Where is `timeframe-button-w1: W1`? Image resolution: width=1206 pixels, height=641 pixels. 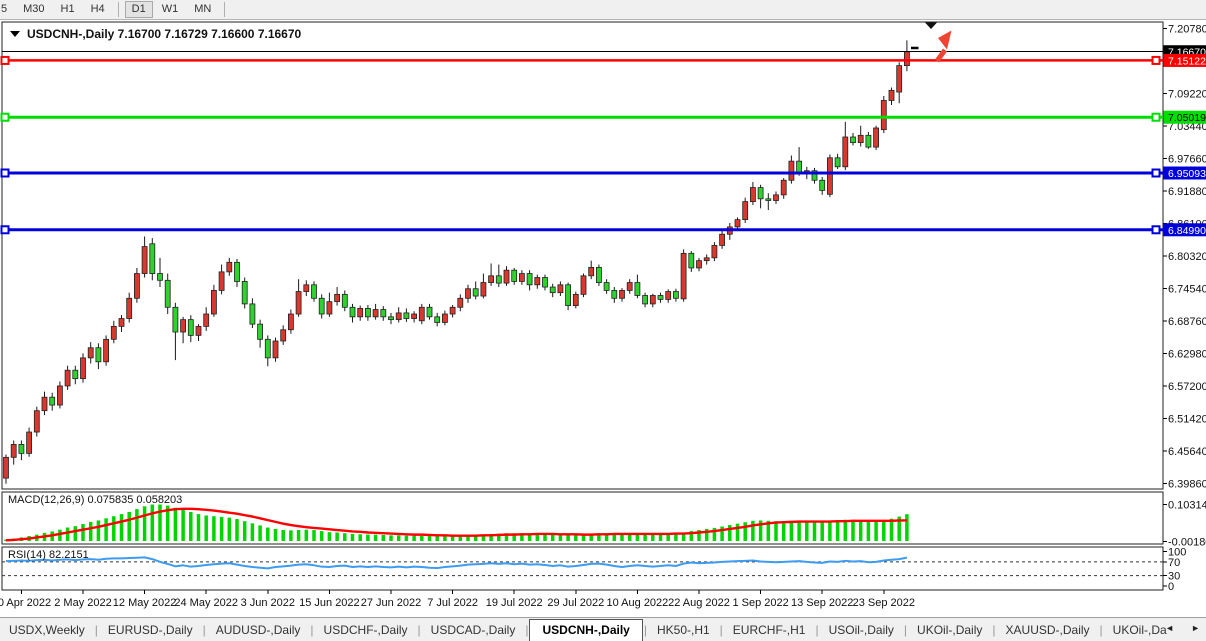
timeframe-button-w1: W1 is located at coordinates (170, 9).